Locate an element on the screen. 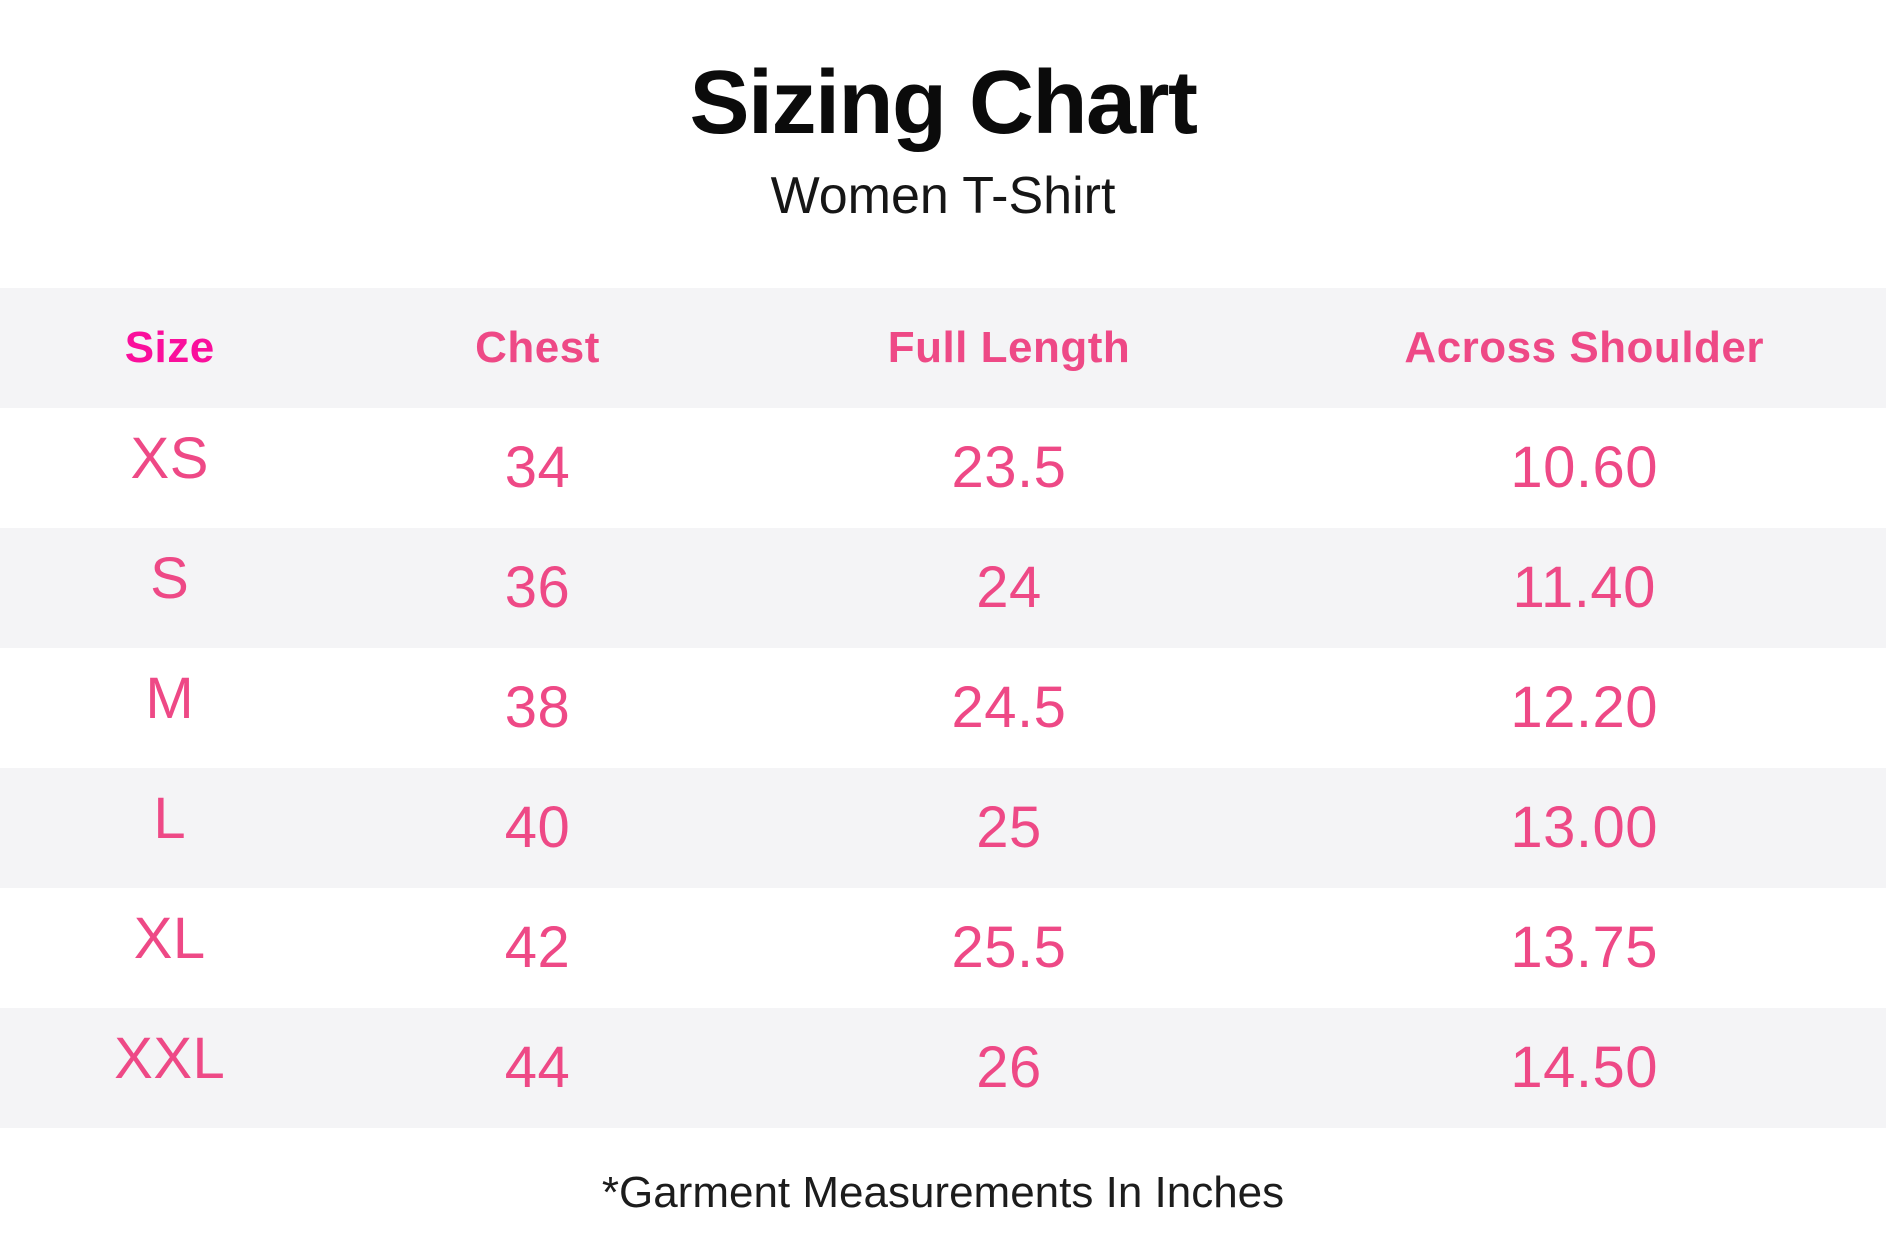 This screenshot has height=1256, width=1886. column-header-size: Size is located at coordinates (169, 347).